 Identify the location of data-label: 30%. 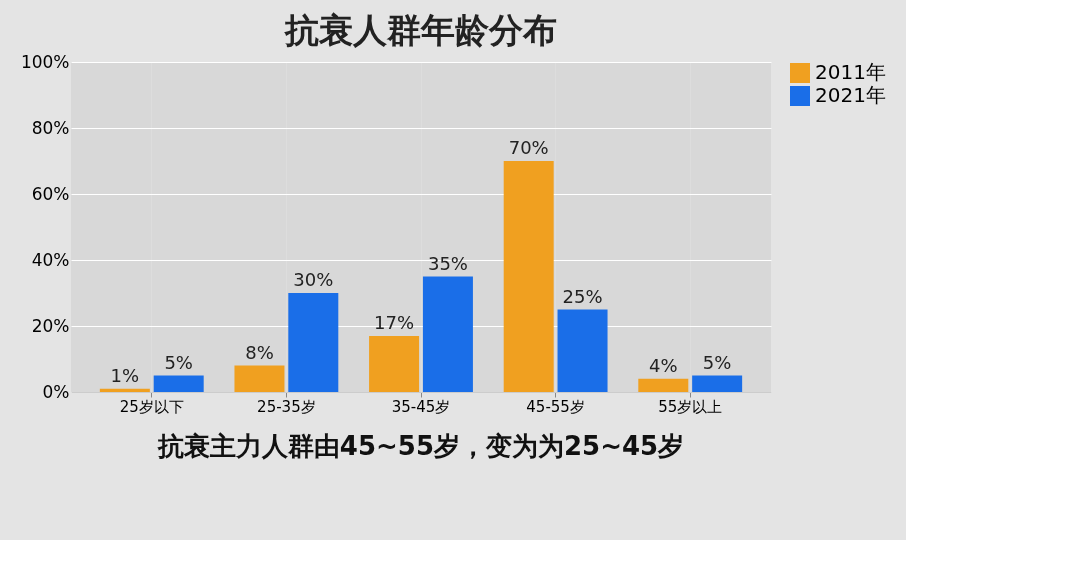
(313, 279).